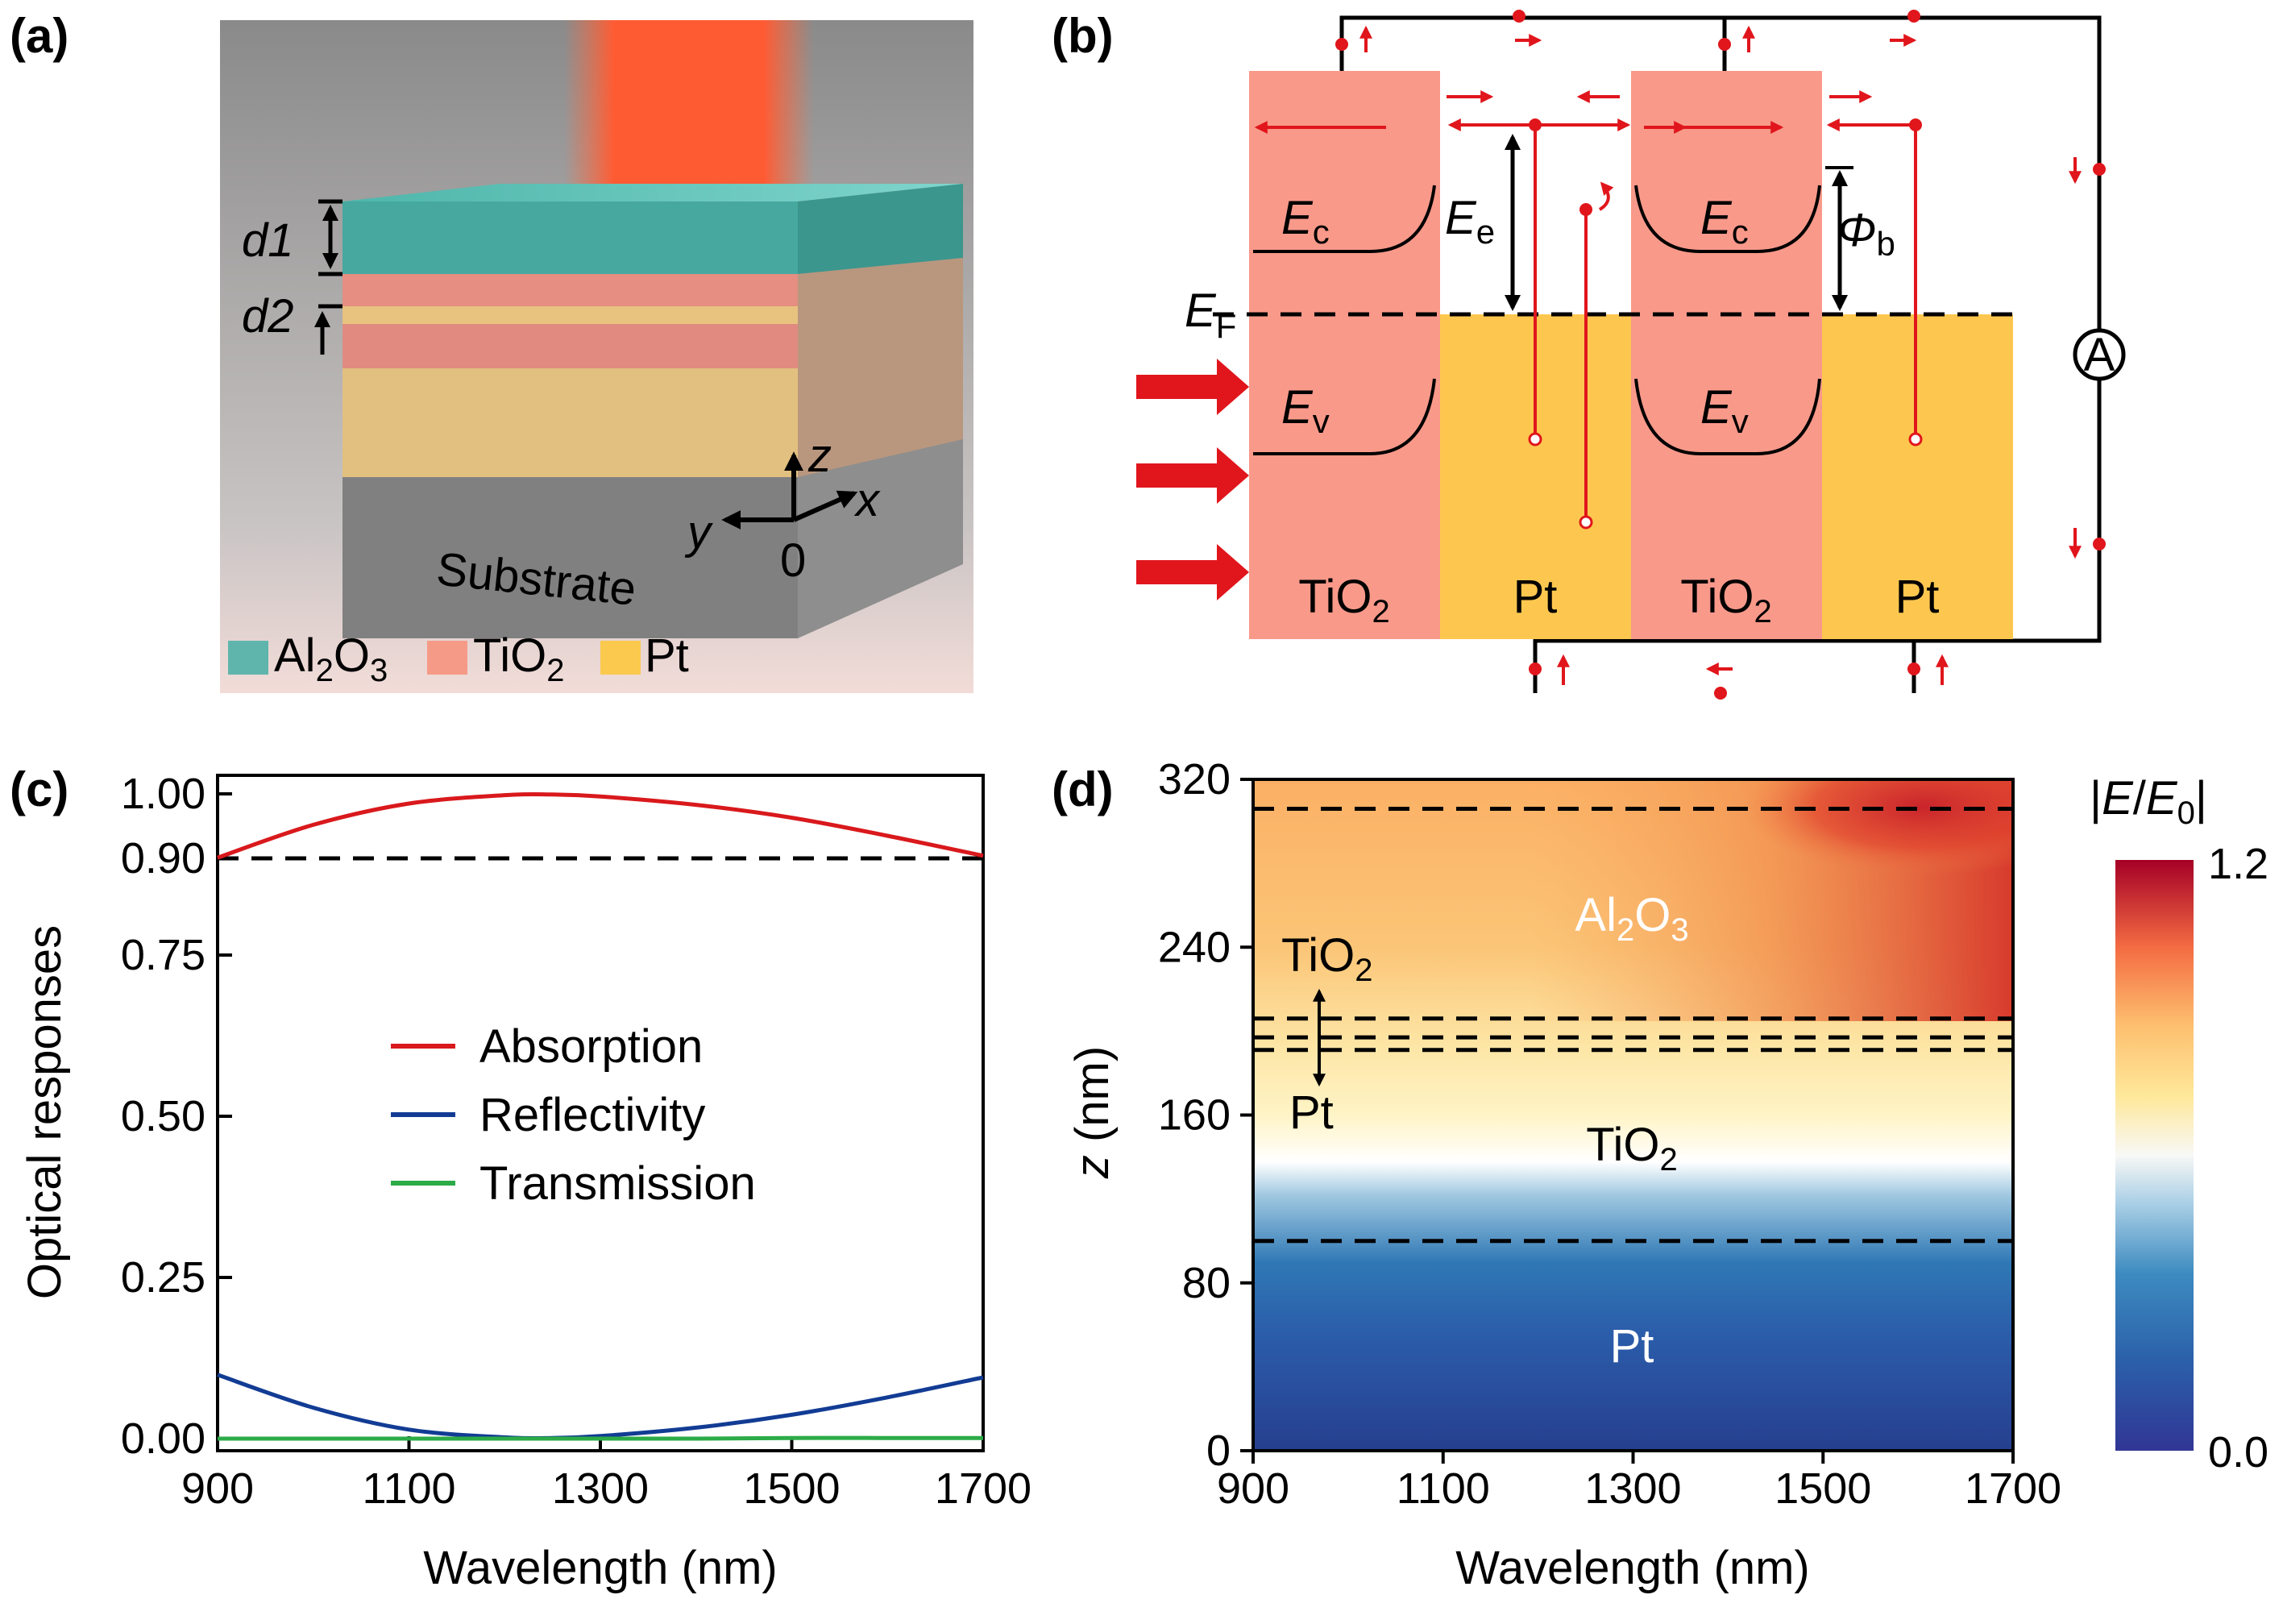 The width and height of the screenshot is (2283, 1624). What do you see at coordinates (447, 658) in the screenshot?
I see `legend-swatch-tio2` at bounding box center [447, 658].